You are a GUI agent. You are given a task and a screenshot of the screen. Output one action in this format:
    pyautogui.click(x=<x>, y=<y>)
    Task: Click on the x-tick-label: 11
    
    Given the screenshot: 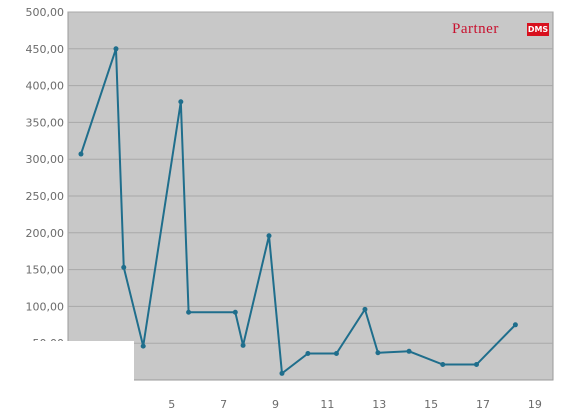 What is the action you would take?
    pyautogui.click(x=327, y=404)
    